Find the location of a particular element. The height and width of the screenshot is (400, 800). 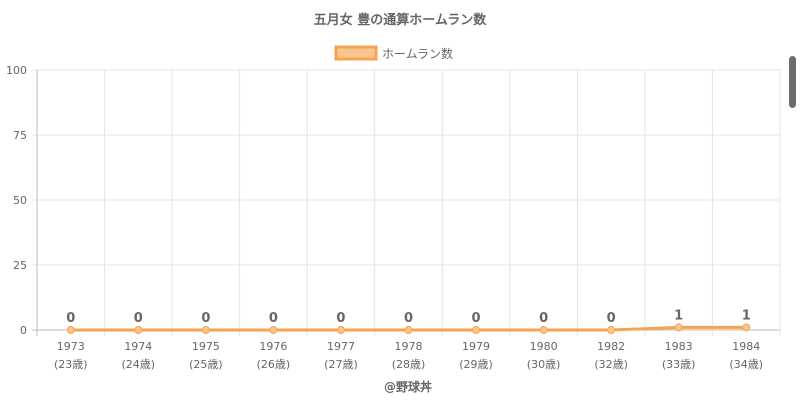

x-tick-sublabel: (29歳) is located at coordinates (476, 364).